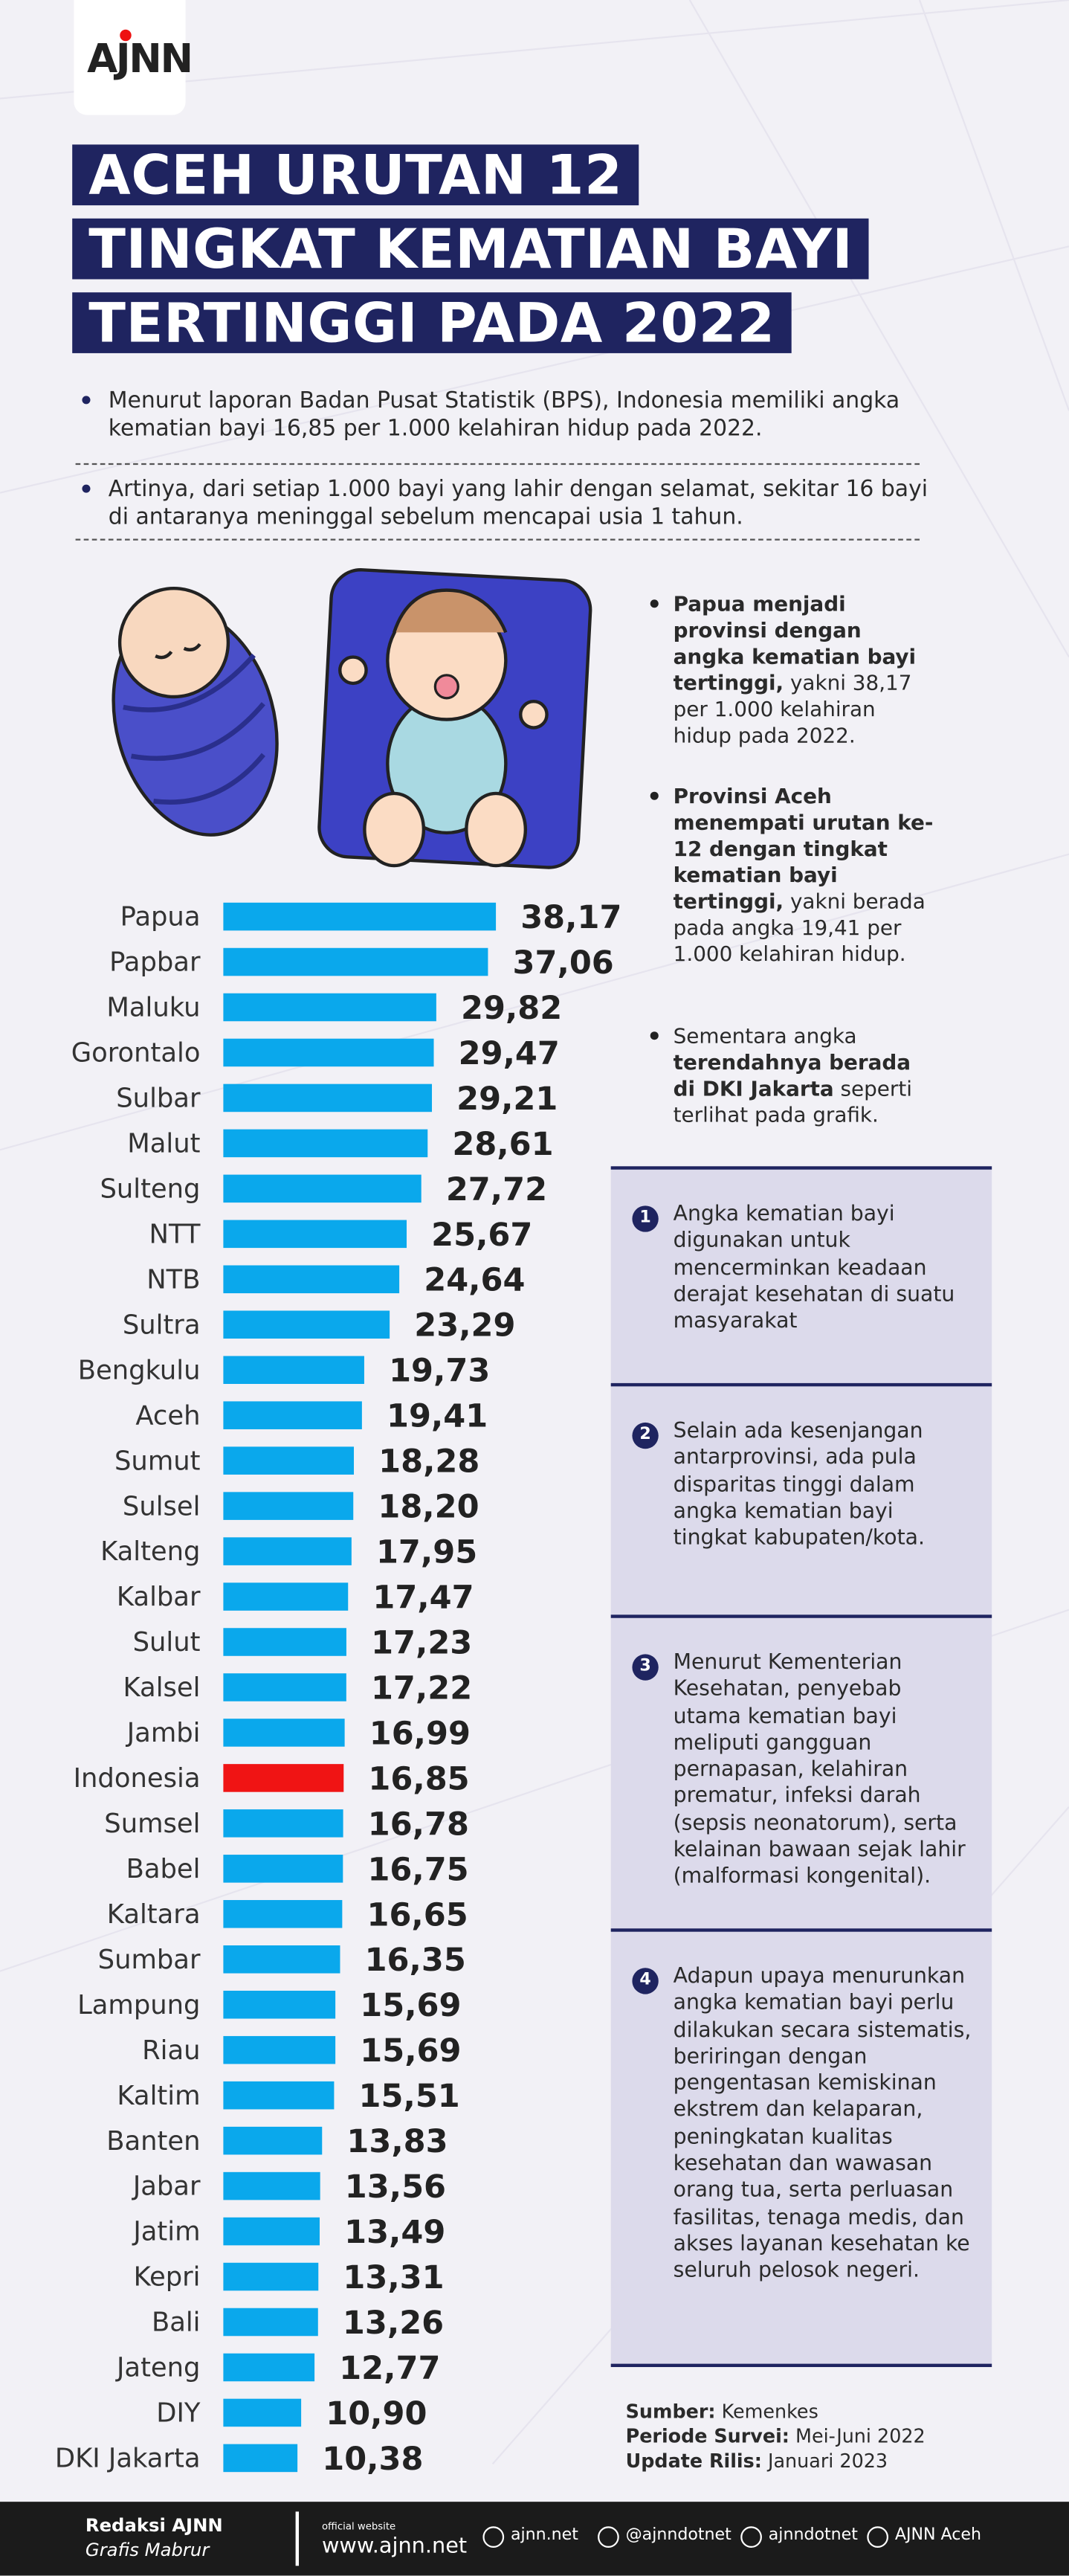  Describe the element at coordinates (150, 1189) in the screenshot. I see `category-label: Sulteng` at that location.